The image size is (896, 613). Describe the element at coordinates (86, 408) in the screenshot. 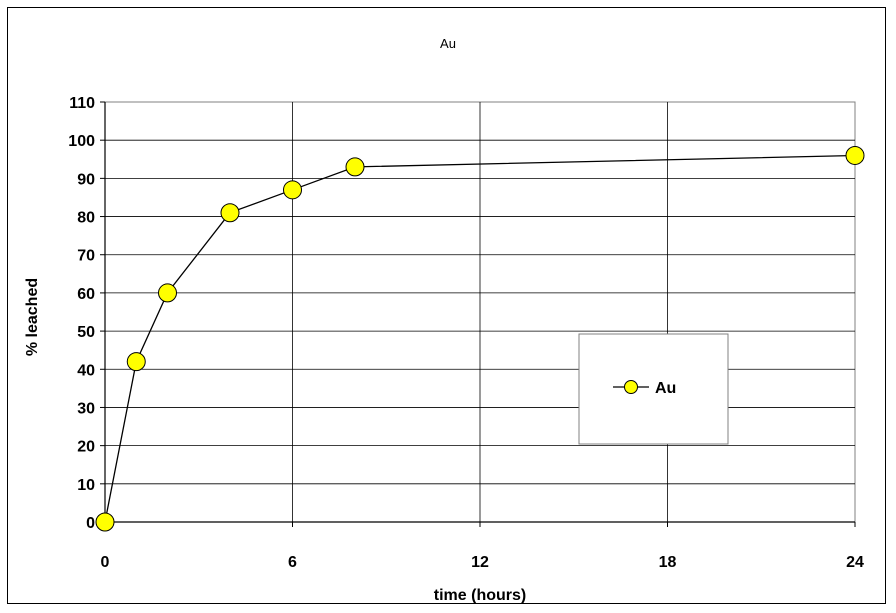

I see `y-tick-label: 30` at that location.